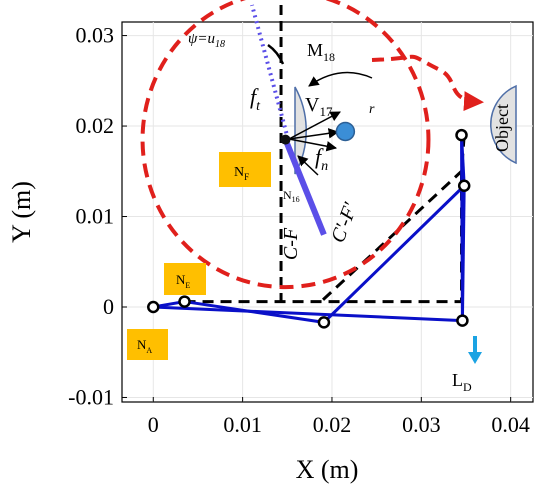 The height and width of the screenshot is (497, 550). I want to click on svg-text: N16, so click(291, 196).